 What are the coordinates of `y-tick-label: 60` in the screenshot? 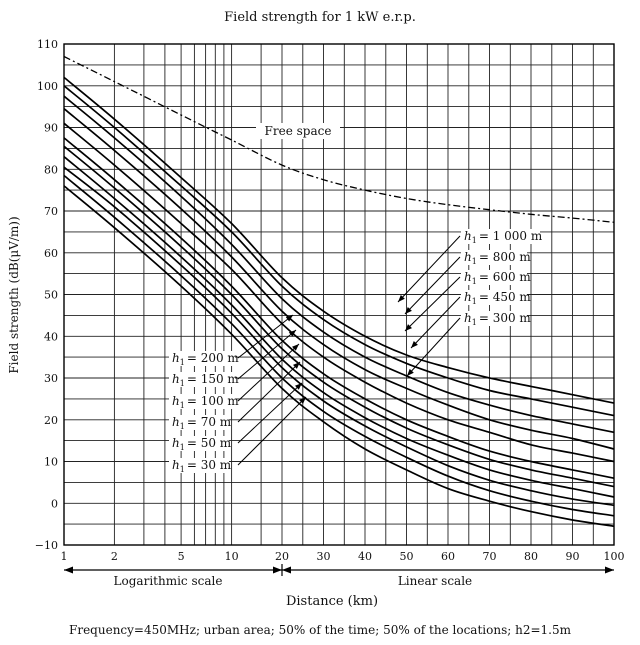 It's located at (51, 253).